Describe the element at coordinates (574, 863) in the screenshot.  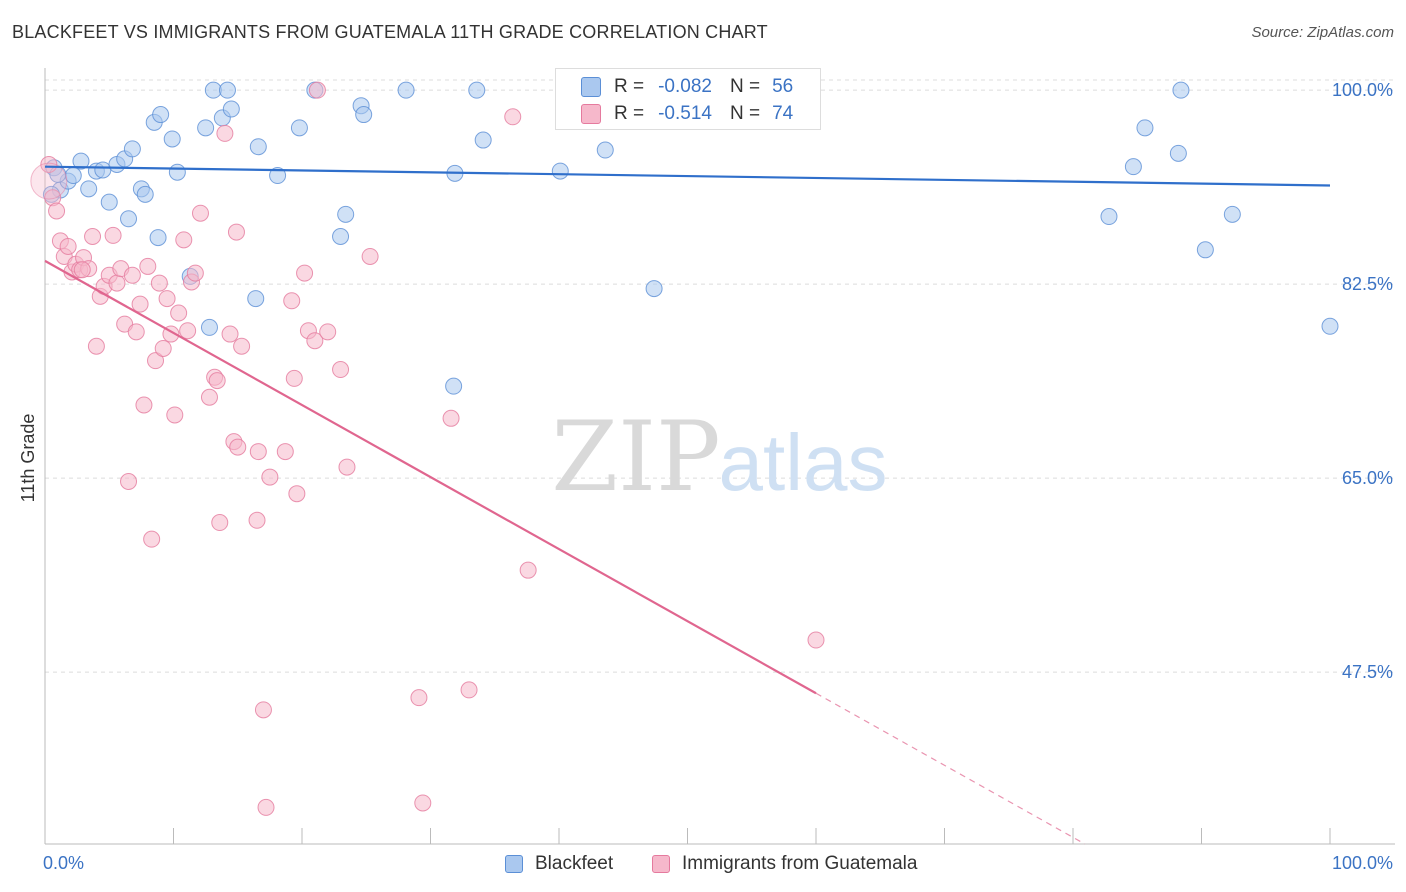
I see `legend-label-blackfeet: Blackfeet` at that location.